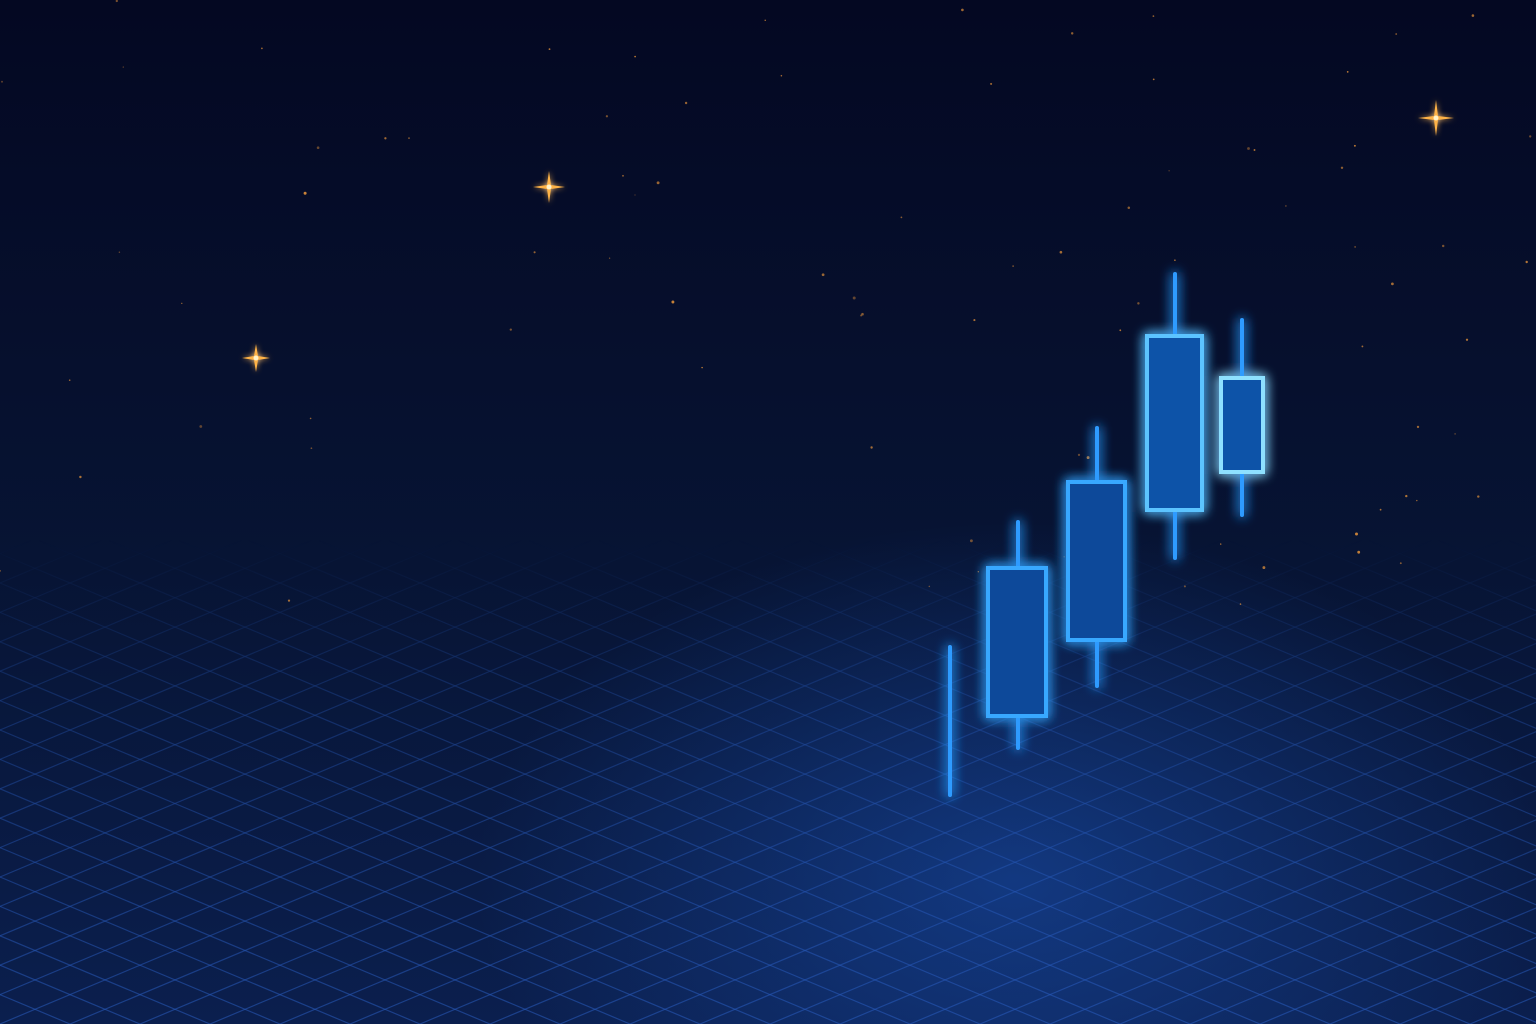 The image size is (1536, 1024). I want to click on sparkle, so click(549, 187).